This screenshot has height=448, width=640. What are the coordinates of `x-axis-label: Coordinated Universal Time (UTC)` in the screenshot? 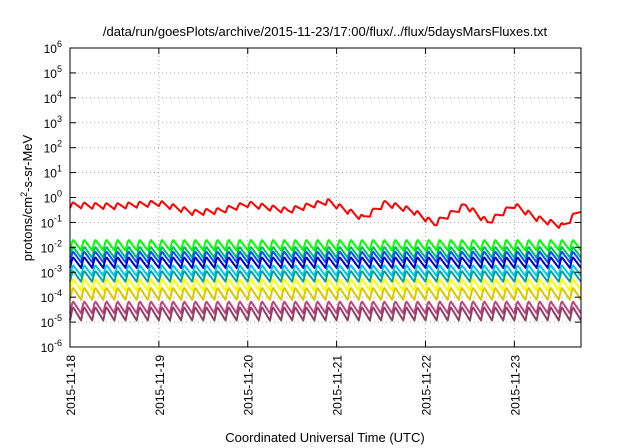 It's located at (324, 437).